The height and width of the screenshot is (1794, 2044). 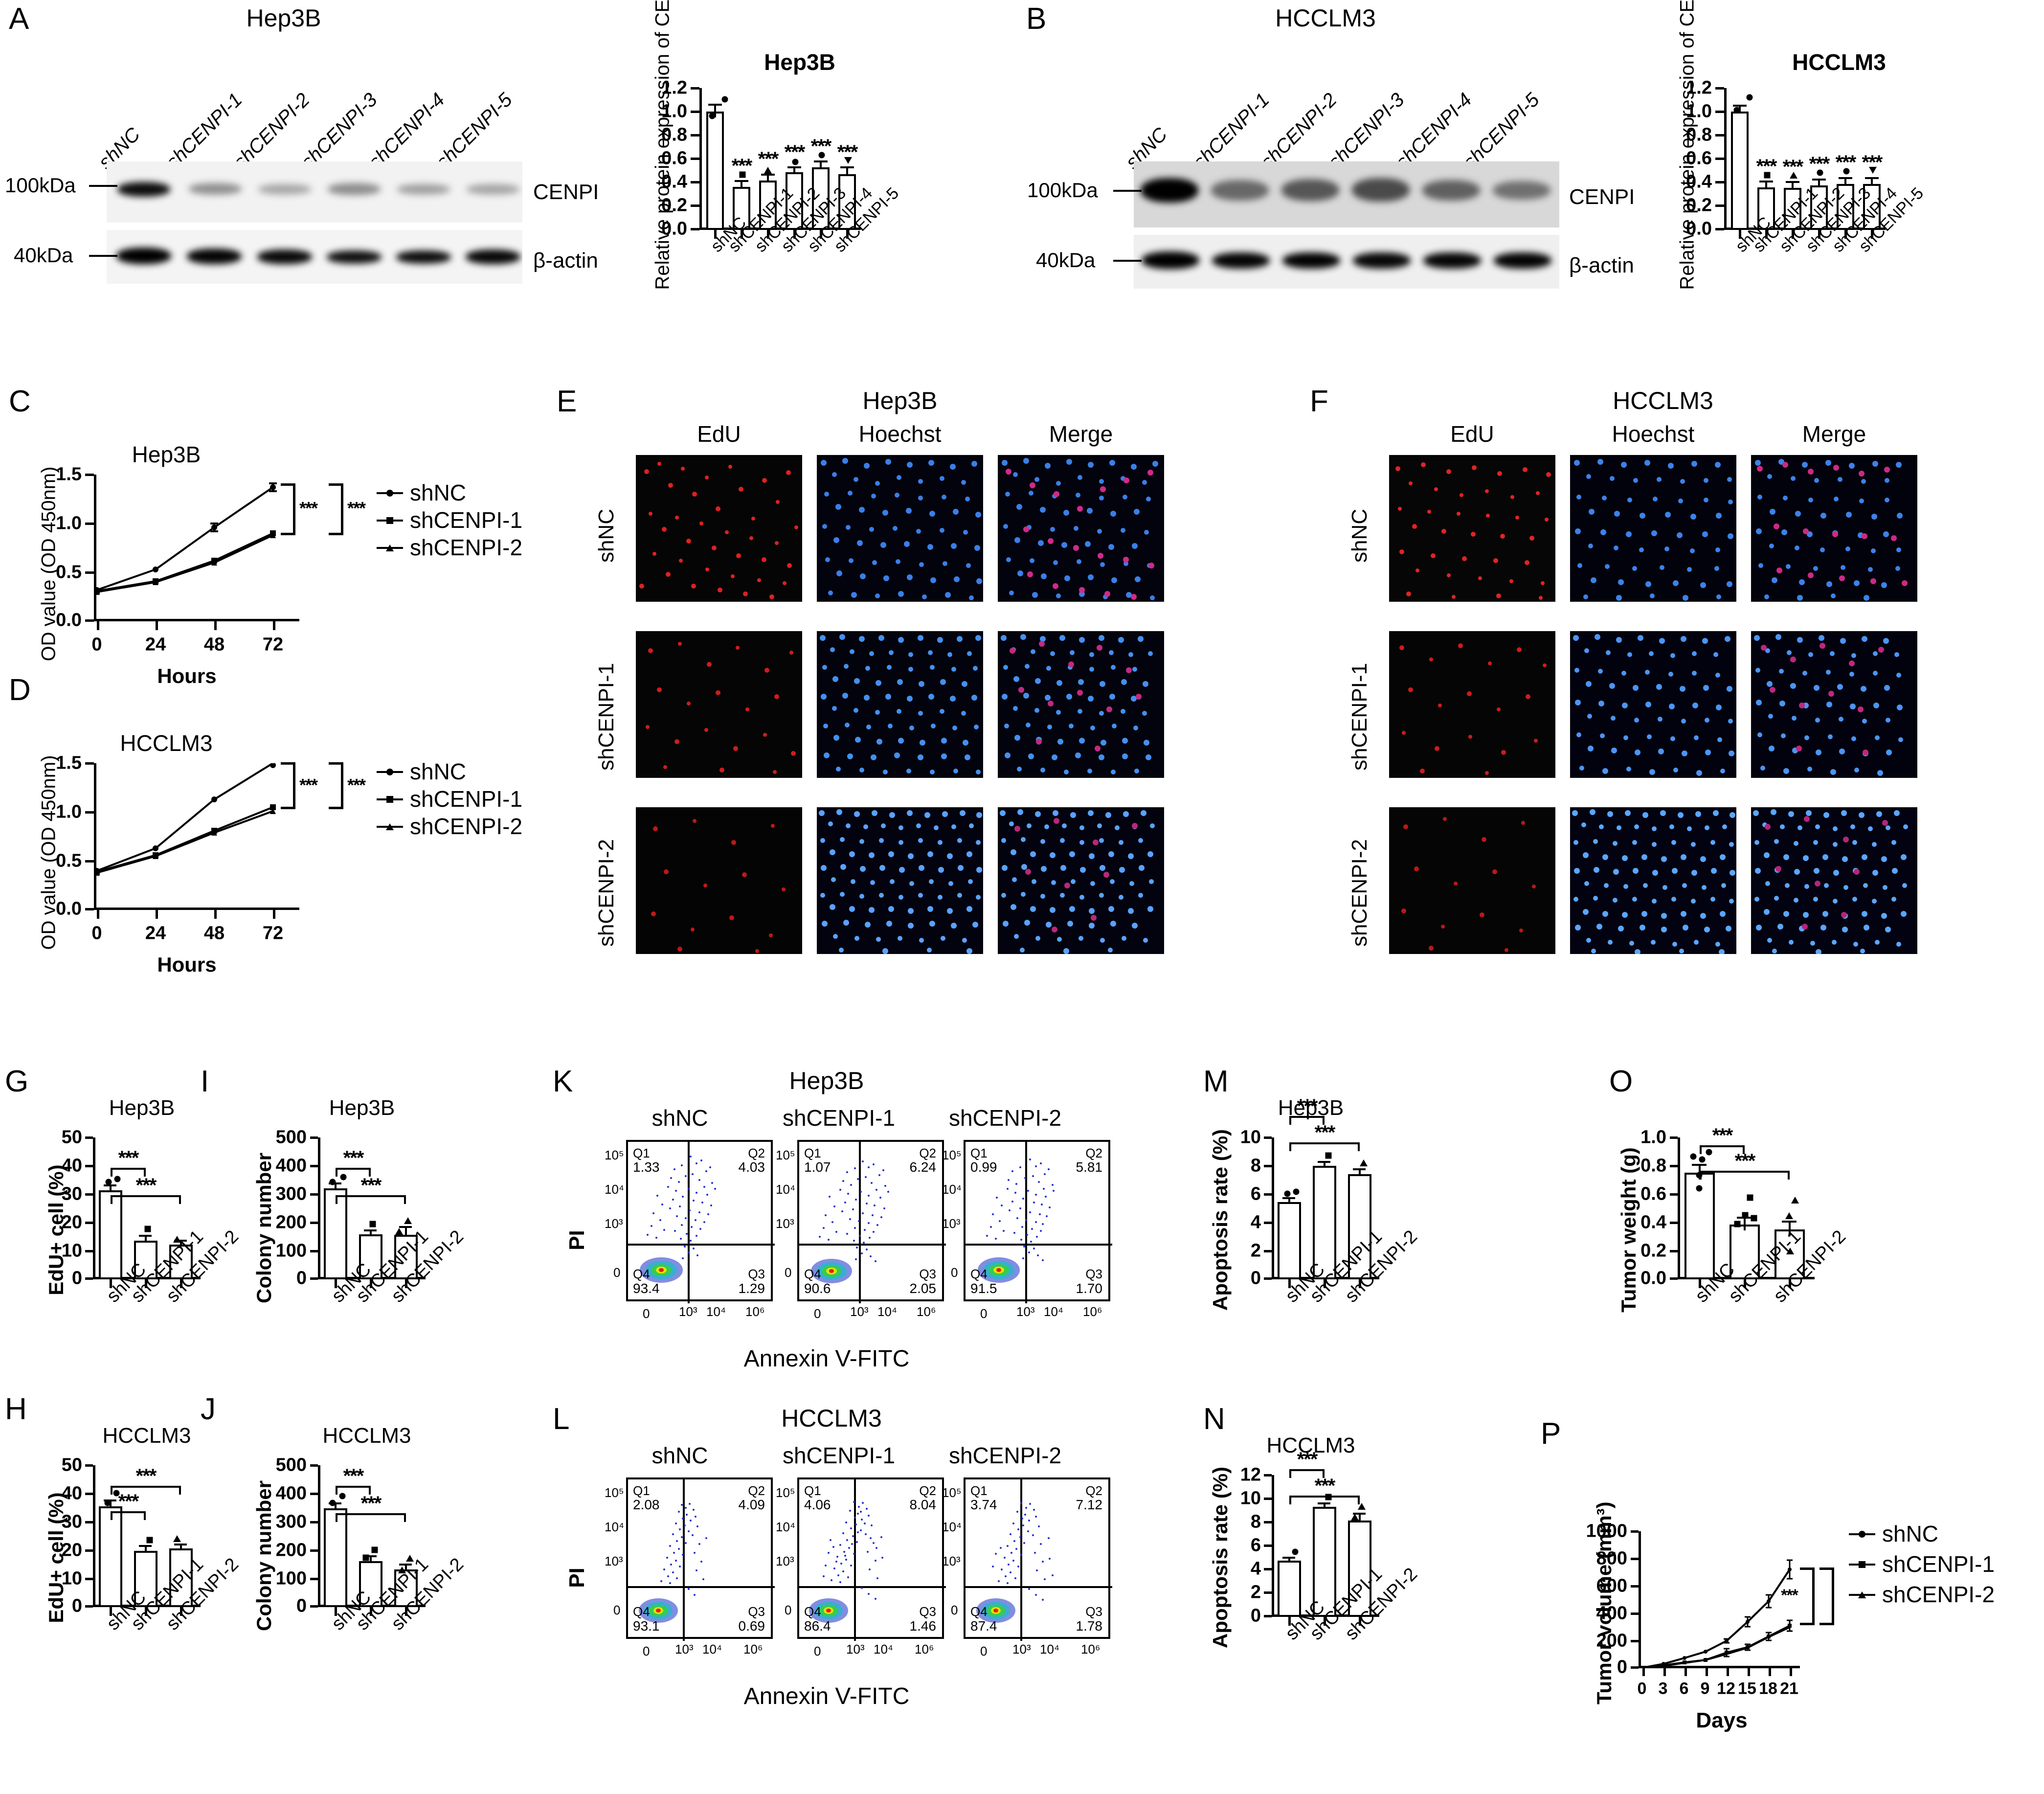 What do you see at coordinates (900, 400) in the screenshot?
I see `panel-e-title: Hep3B` at bounding box center [900, 400].